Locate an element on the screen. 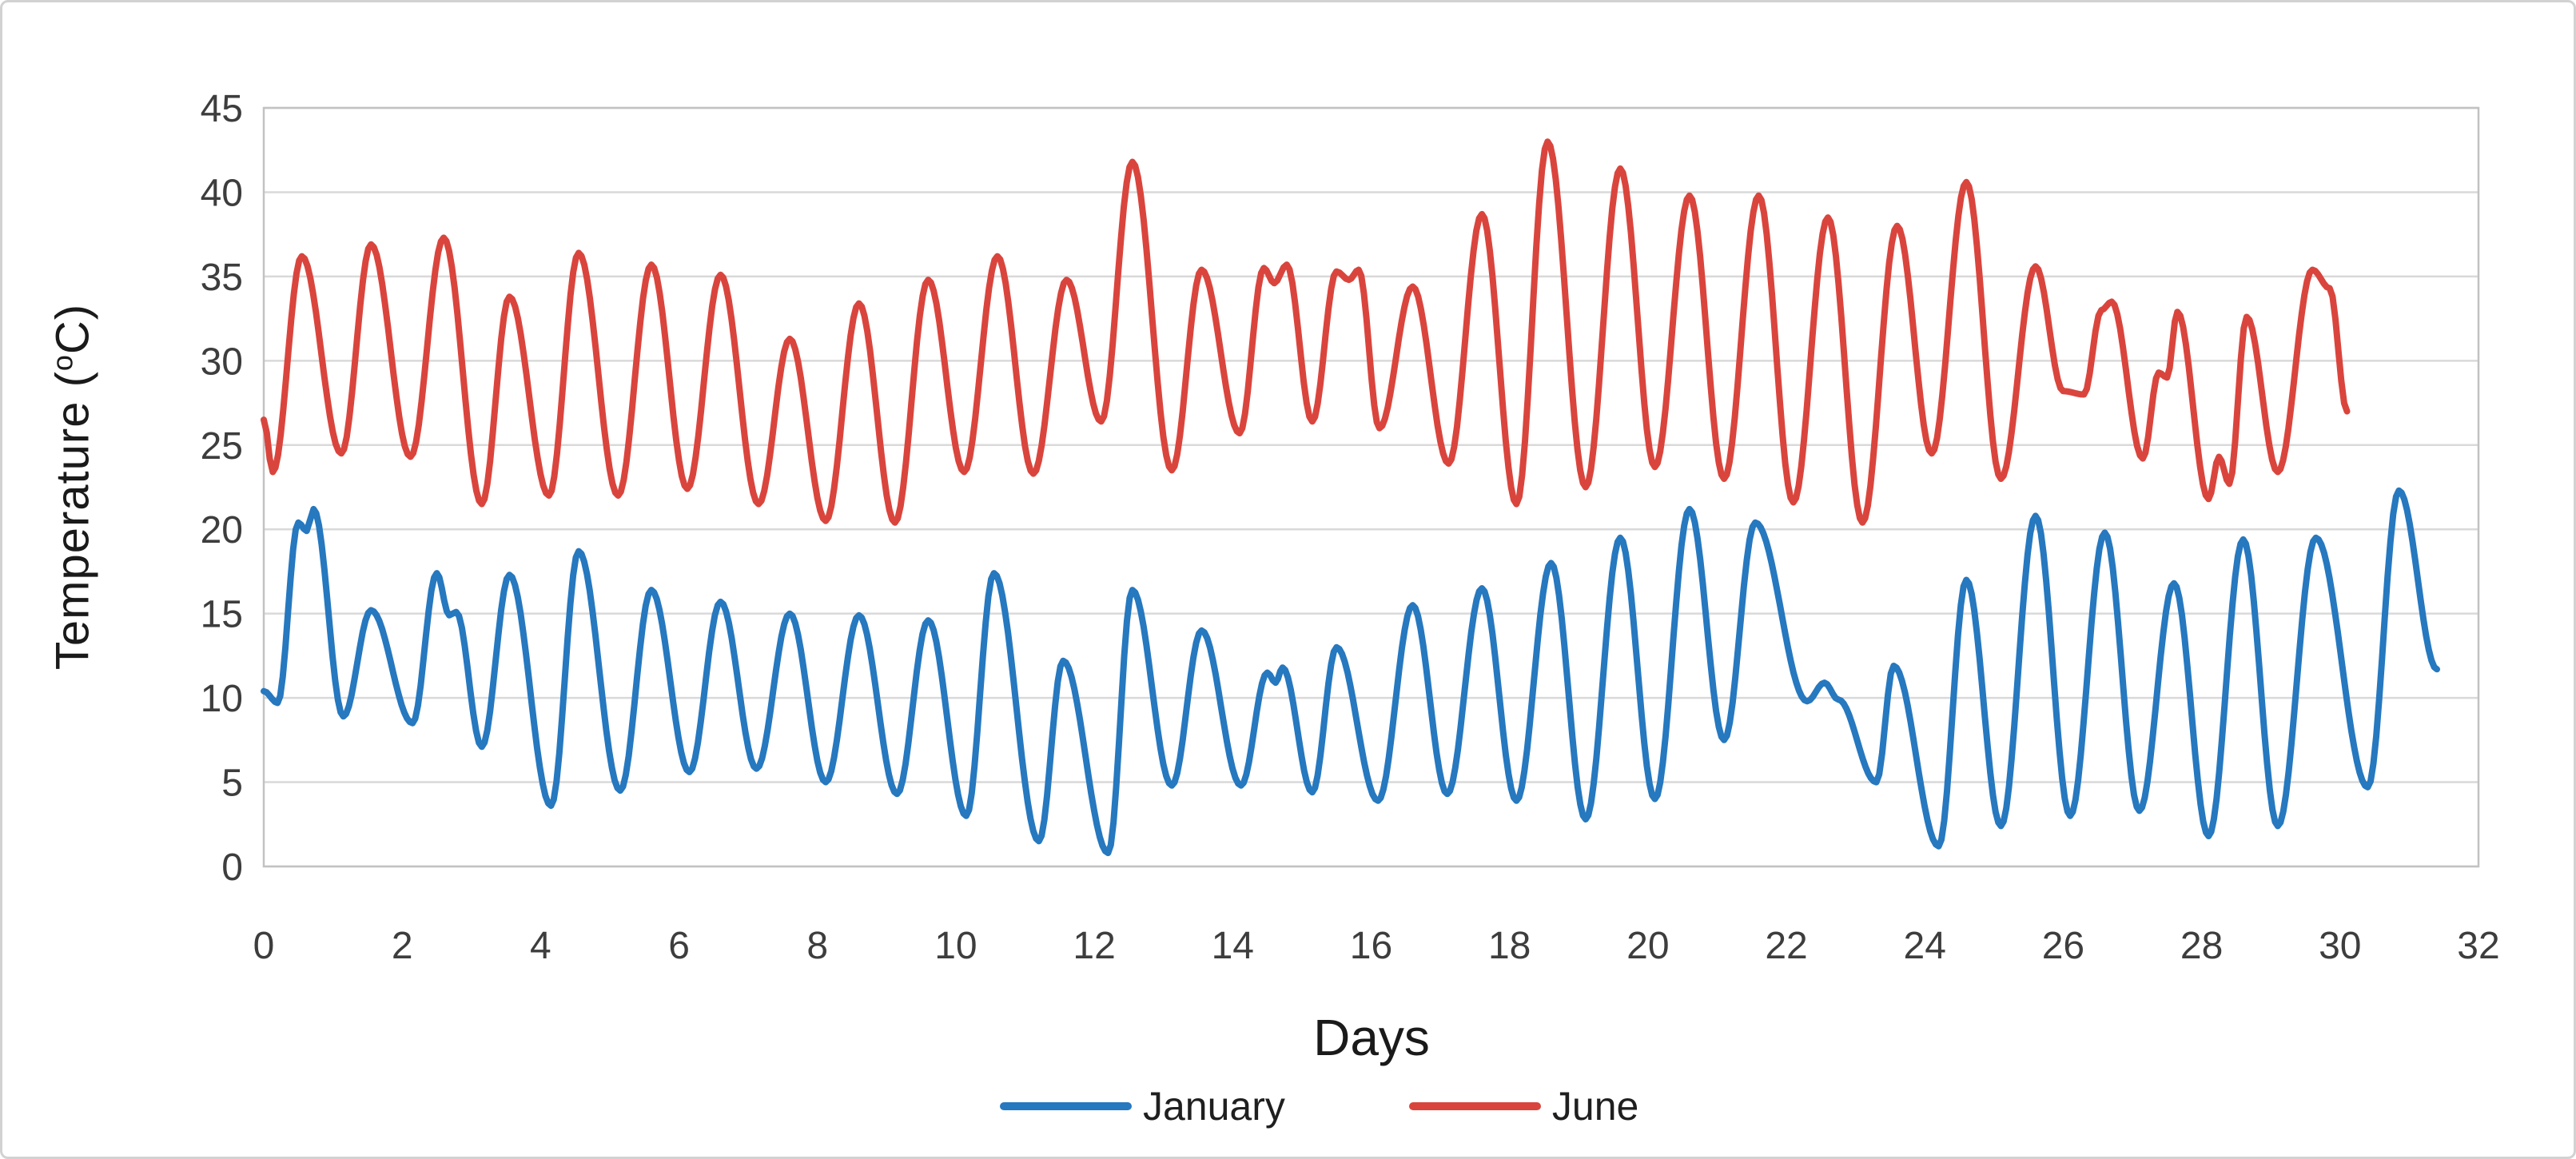 This screenshot has width=2576, height=1159. legend-label-january: January is located at coordinates (1214, 1106).